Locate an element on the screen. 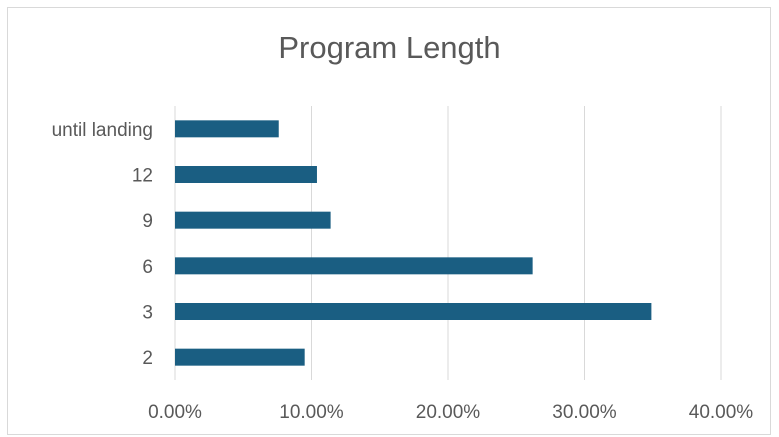 The width and height of the screenshot is (779, 437). y-axis-ticks: 2 3 6 9 12 until landing is located at coordinates (102, 244).